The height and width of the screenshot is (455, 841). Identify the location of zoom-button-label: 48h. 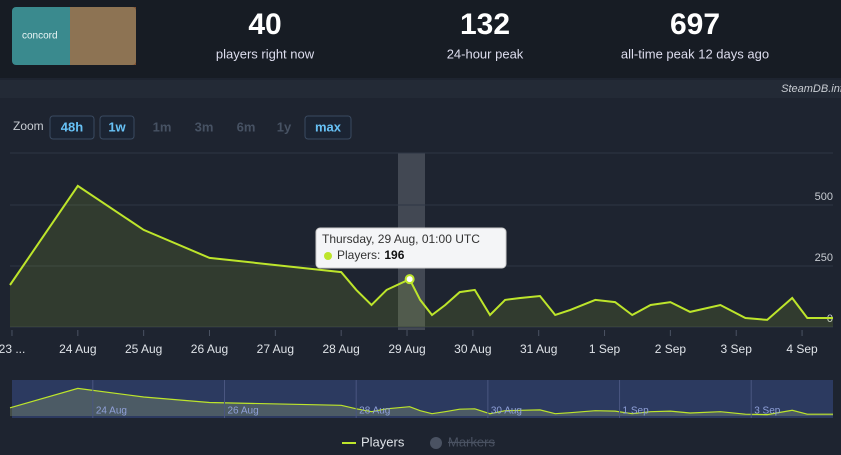
(72, 126).